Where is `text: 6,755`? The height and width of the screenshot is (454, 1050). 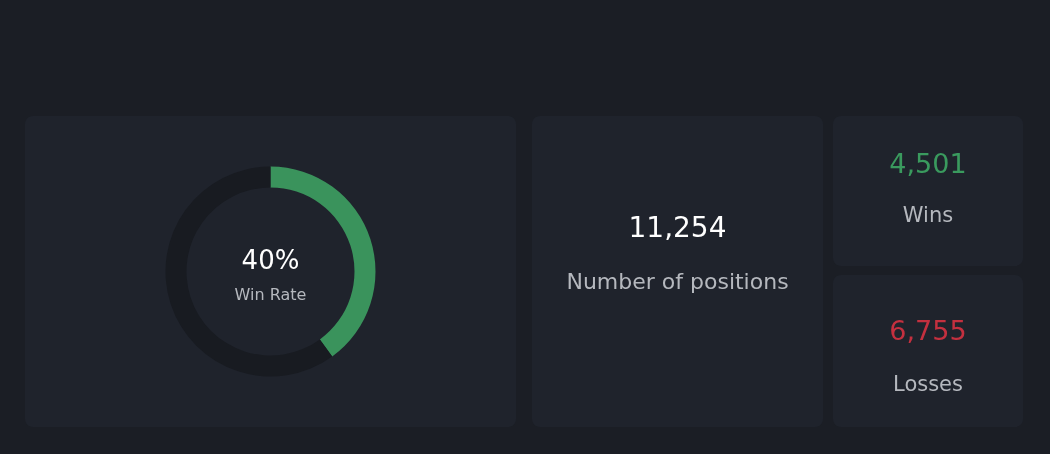 text: 6,755 is located at coordinates (928, 330).